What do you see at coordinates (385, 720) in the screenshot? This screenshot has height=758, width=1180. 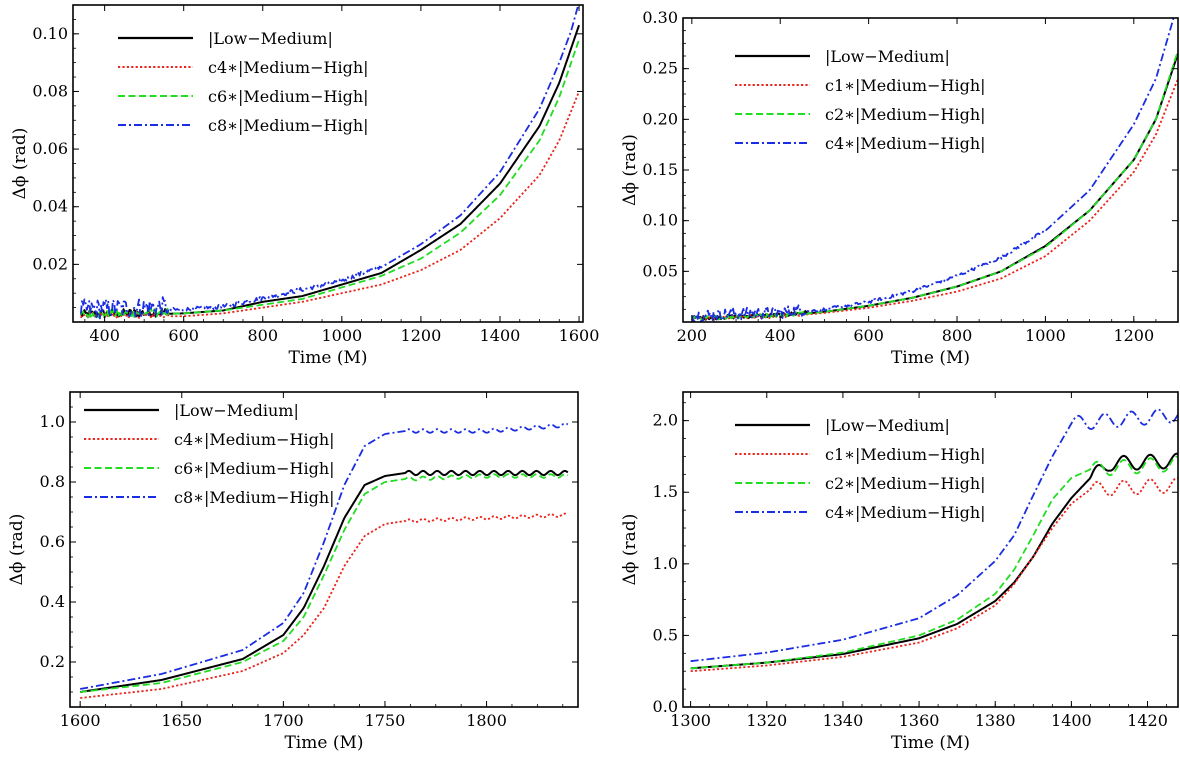 I see `x-tick-label: 1750` at bounding box center [385, 720].